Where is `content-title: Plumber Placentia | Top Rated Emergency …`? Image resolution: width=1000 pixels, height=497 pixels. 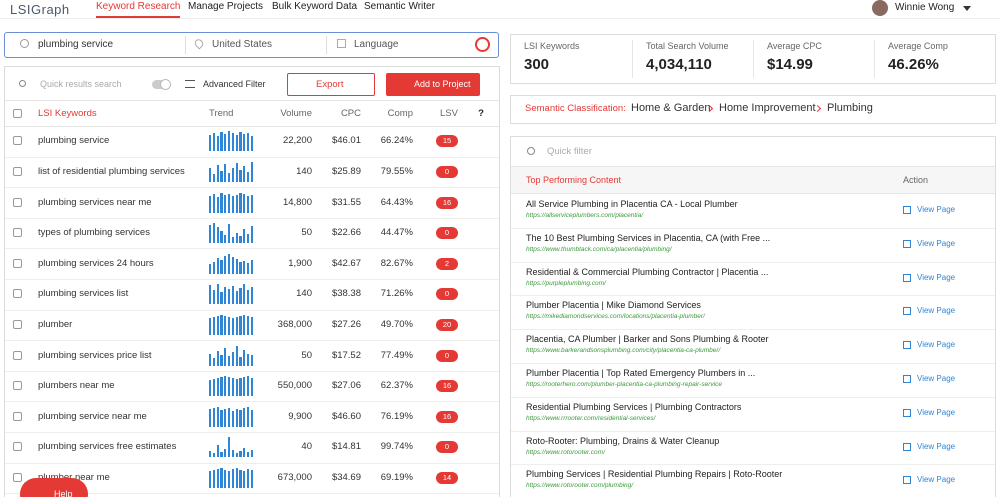 content-title: Plumber Placentia | Top Rated Emergency … is located at coordinates (641, 373).